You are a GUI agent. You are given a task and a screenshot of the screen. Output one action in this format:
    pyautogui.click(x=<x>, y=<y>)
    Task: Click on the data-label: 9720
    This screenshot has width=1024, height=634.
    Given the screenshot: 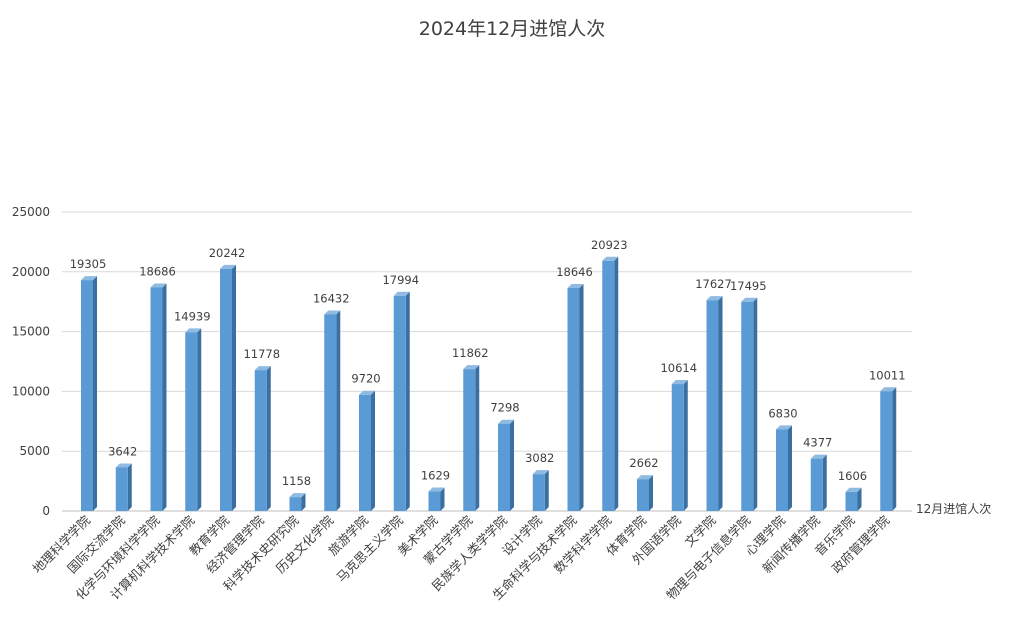 What is the action you would take?
    pyautogui.click(x=365, y=379)
    